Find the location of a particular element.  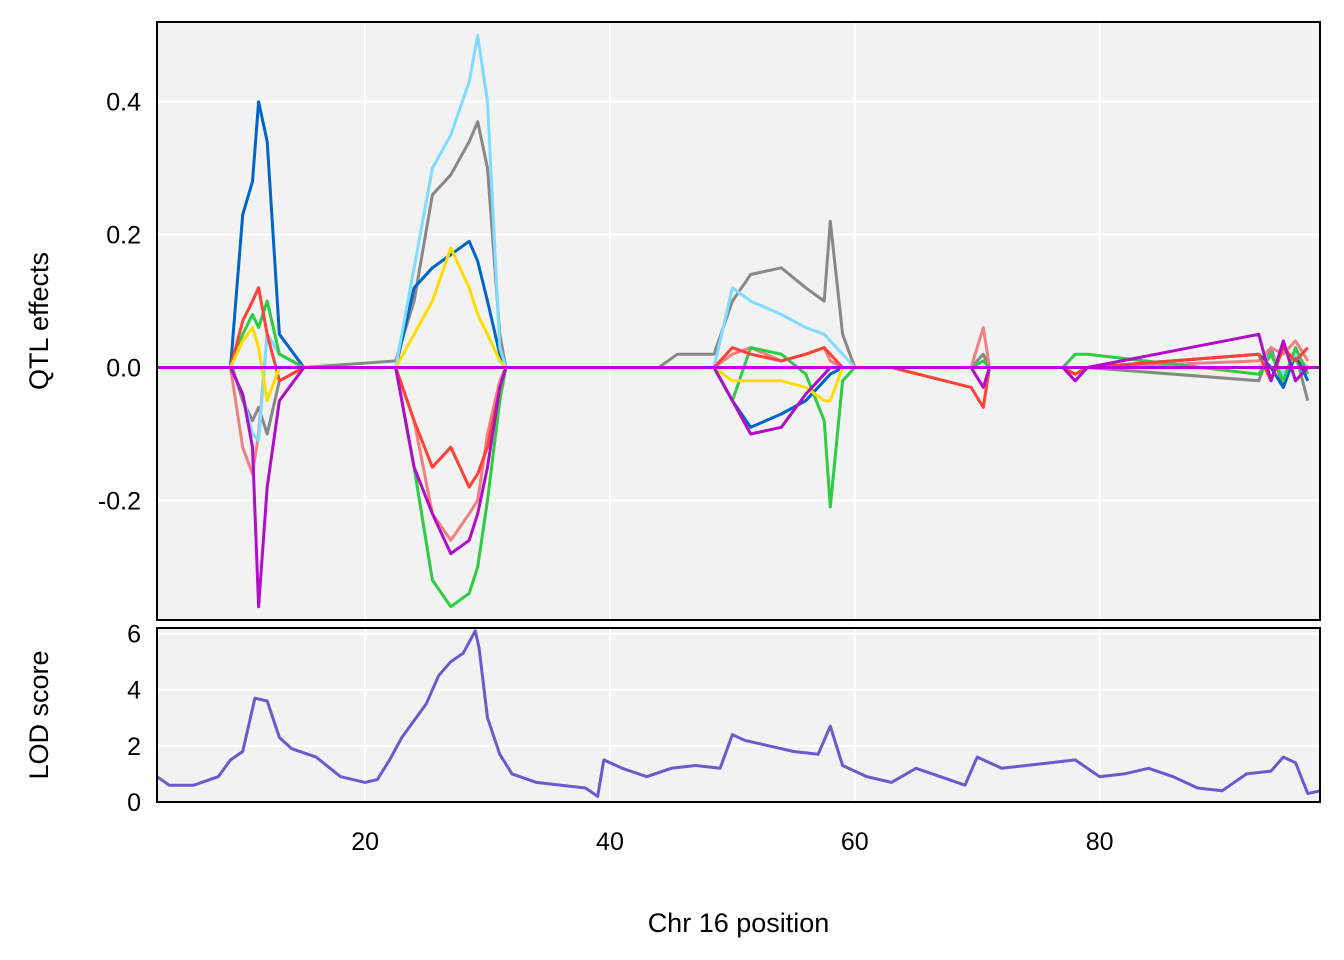

lod-y-tick-label: 4 is located at coordinates (134, 691).